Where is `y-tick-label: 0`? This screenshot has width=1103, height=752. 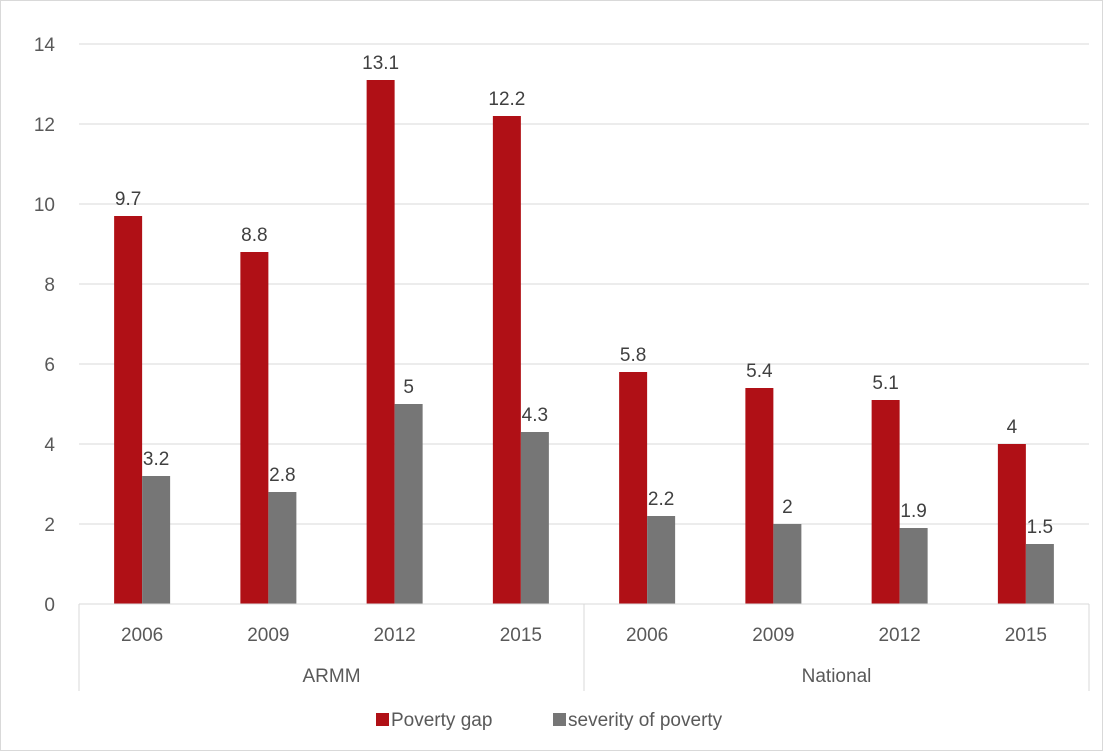
y-tick-label: 0 is located at coordinates (49, 605).